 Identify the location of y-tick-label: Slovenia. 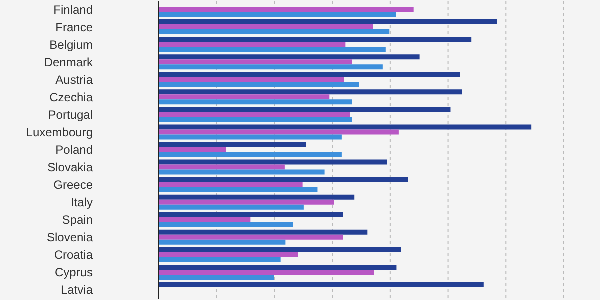
(70, 237).